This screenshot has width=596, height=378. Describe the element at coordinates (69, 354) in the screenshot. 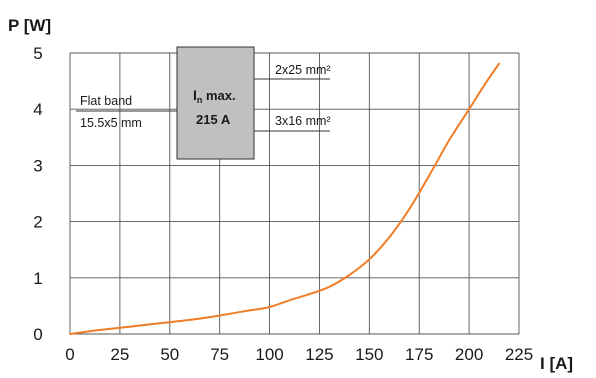

I see `x-tick-label: 0` at that location.